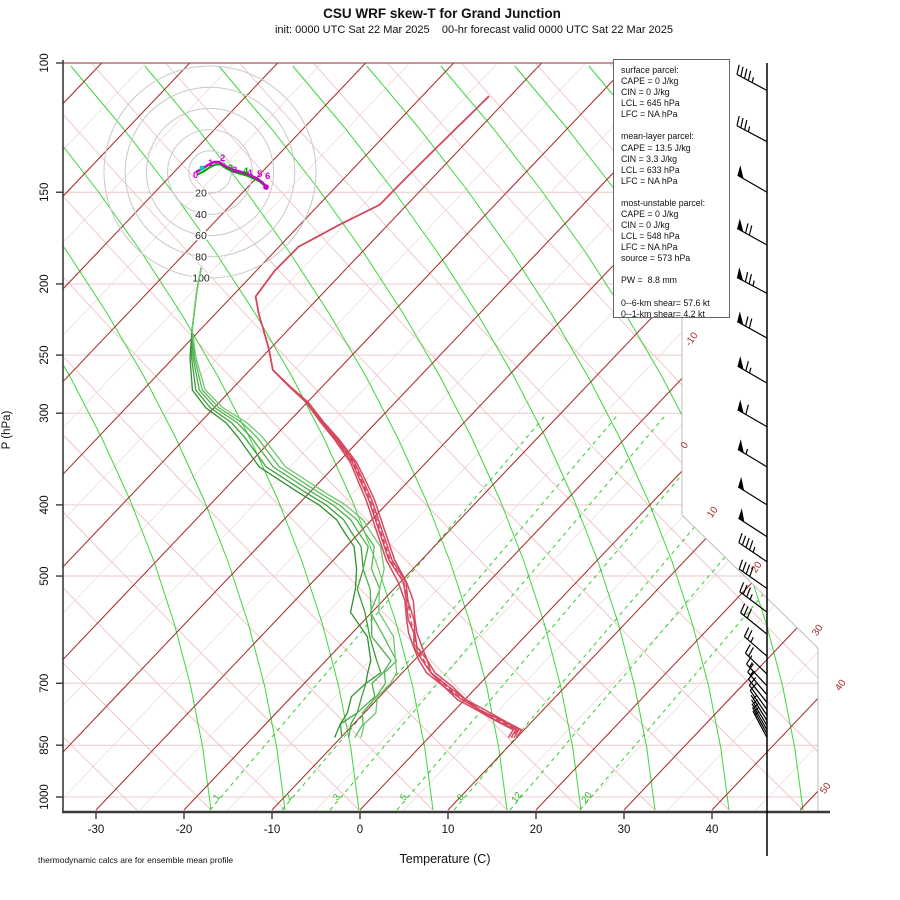 The width and height of the screenshot is (900, 900). I want to click on hodograph-trace, so click(231, 174).